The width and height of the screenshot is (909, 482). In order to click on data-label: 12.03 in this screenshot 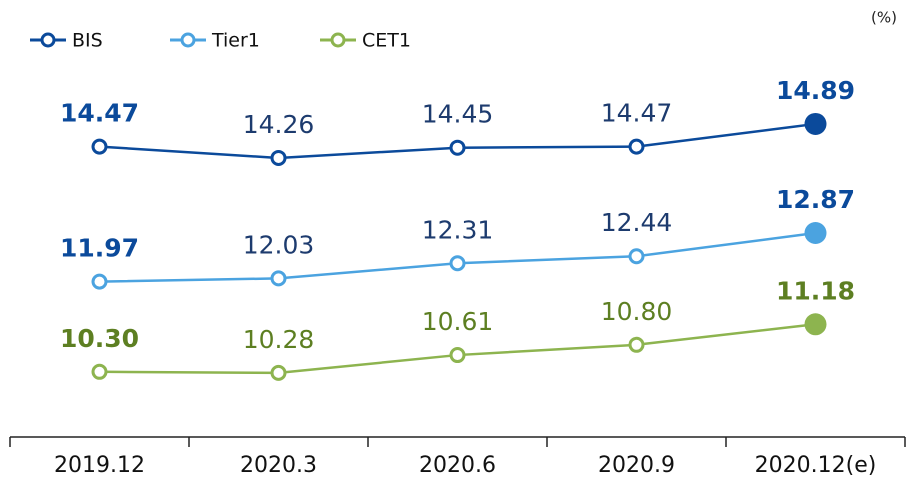, I will do `click(279, 244)`.